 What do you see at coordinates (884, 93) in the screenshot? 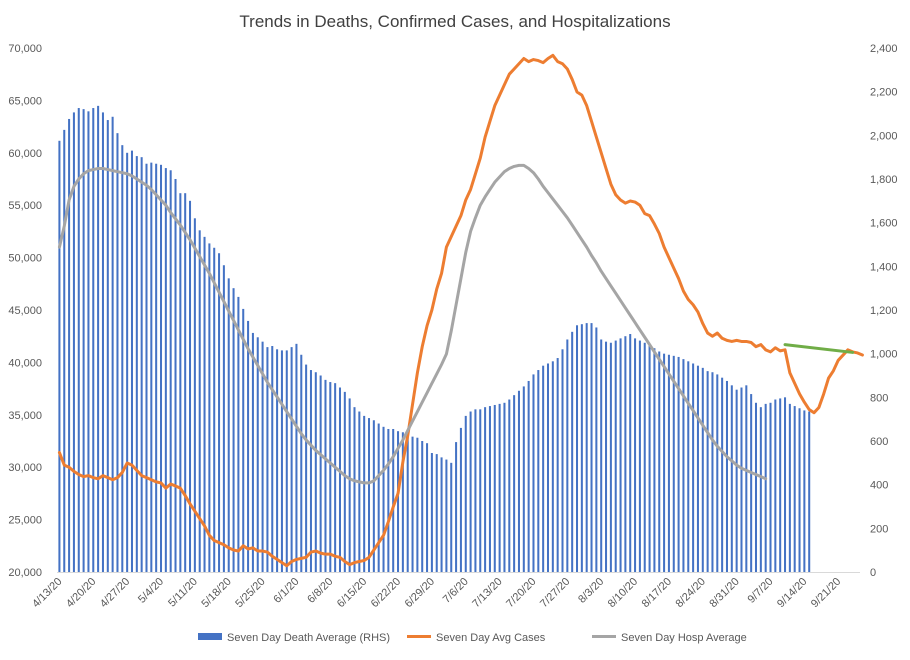
I see `right-tick-label: 2,200` at bounding box center [884, 93].